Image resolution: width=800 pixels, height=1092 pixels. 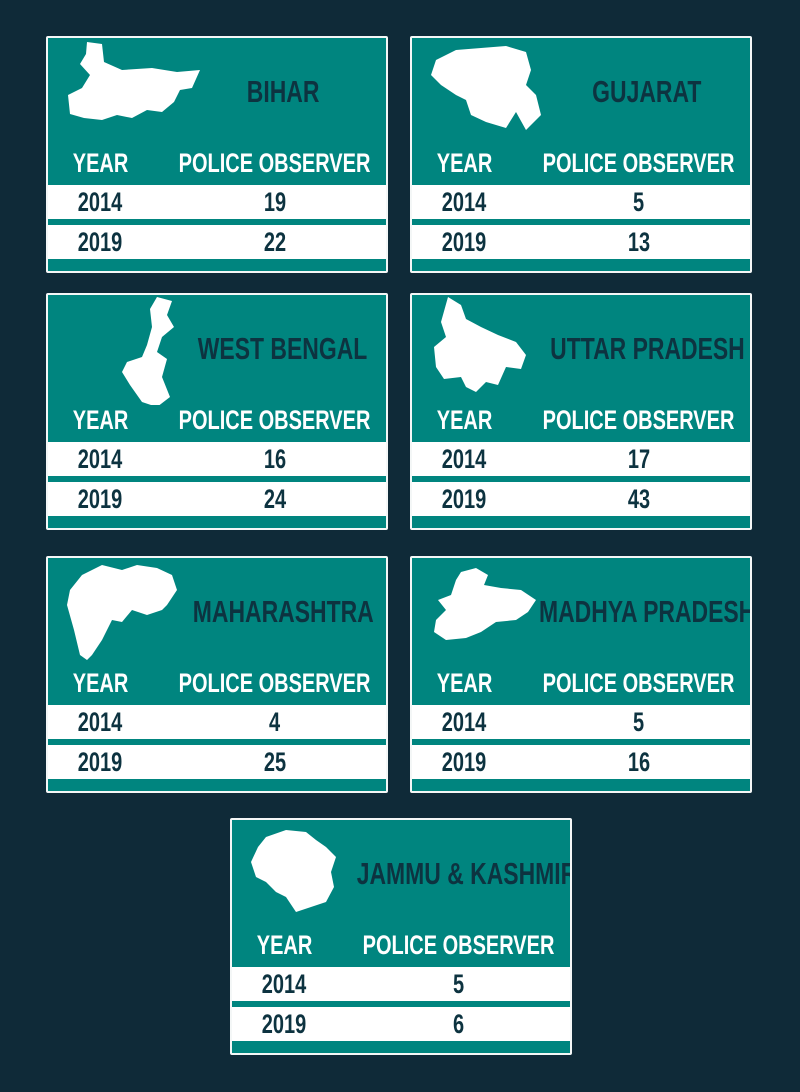 I want to click on police-observer-cell: 24, so click(x=275, y=499).